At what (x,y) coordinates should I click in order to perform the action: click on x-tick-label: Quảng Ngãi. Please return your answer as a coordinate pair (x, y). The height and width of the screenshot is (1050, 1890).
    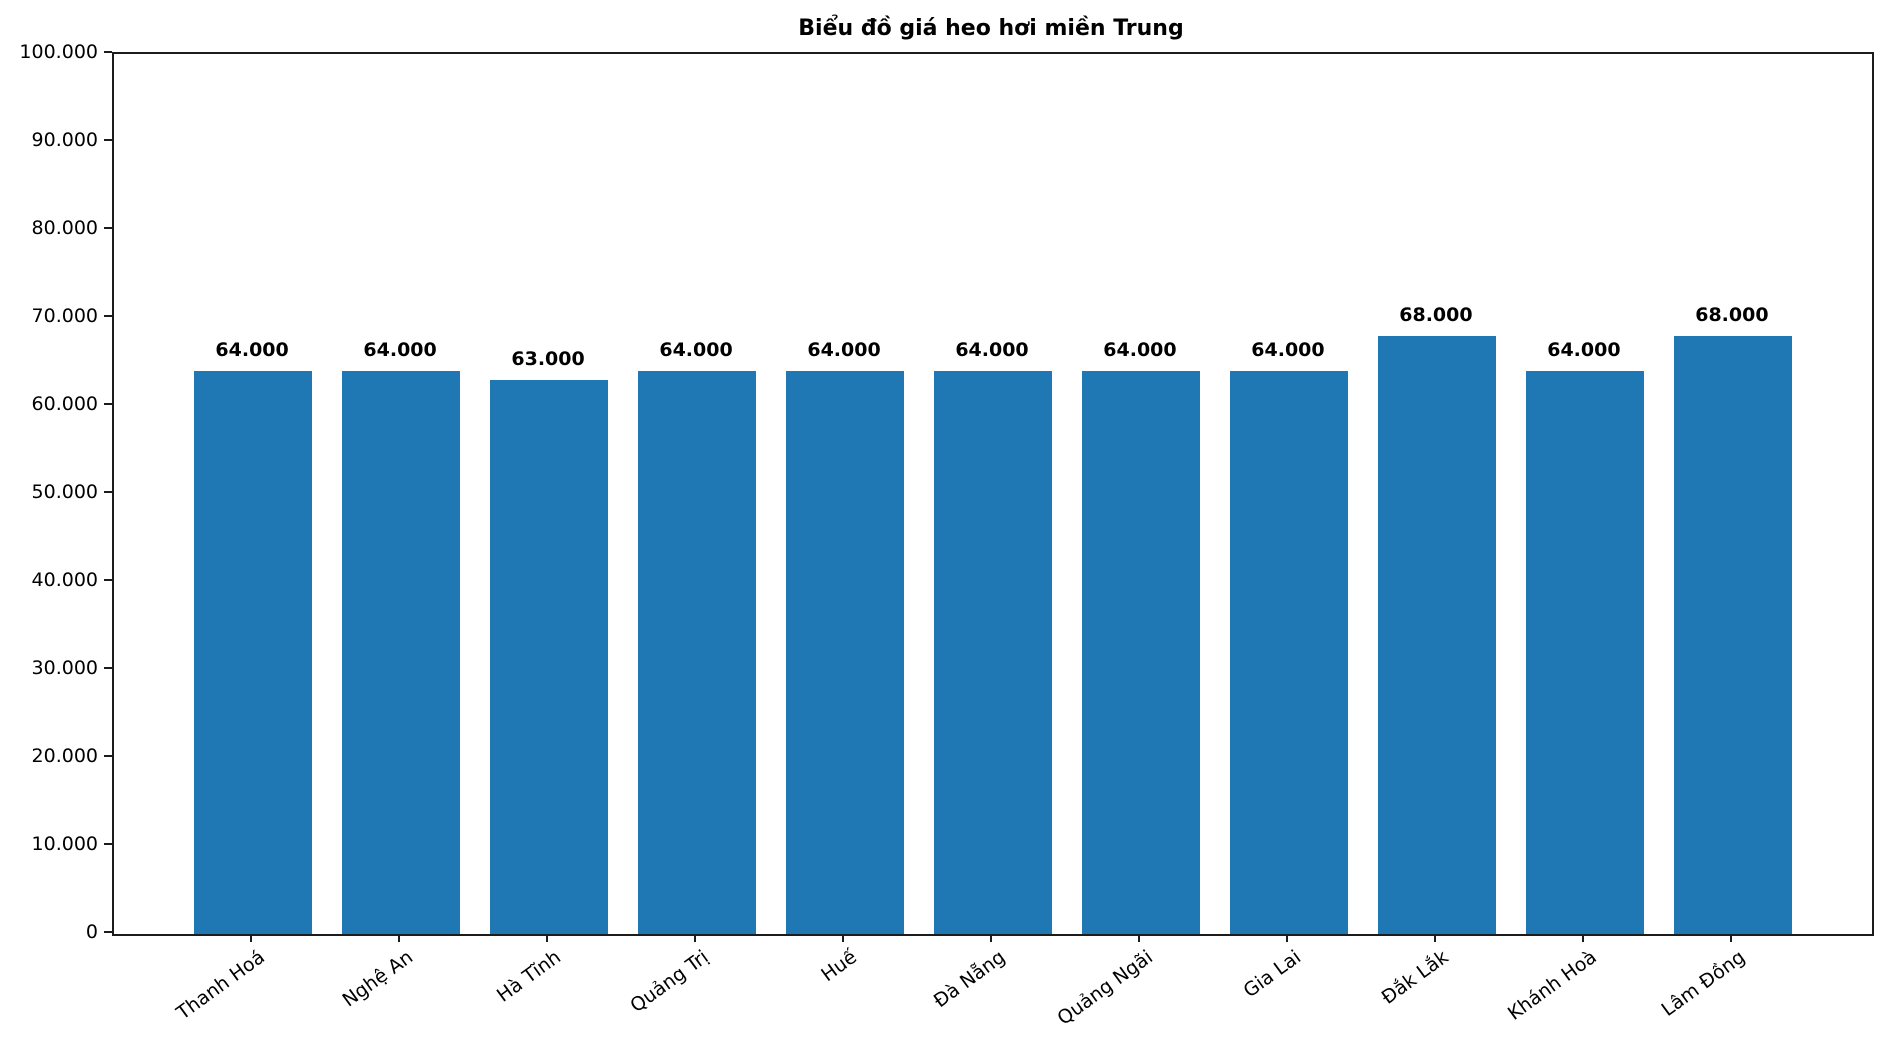
    Looking at the image, I should click on (1105, 988).